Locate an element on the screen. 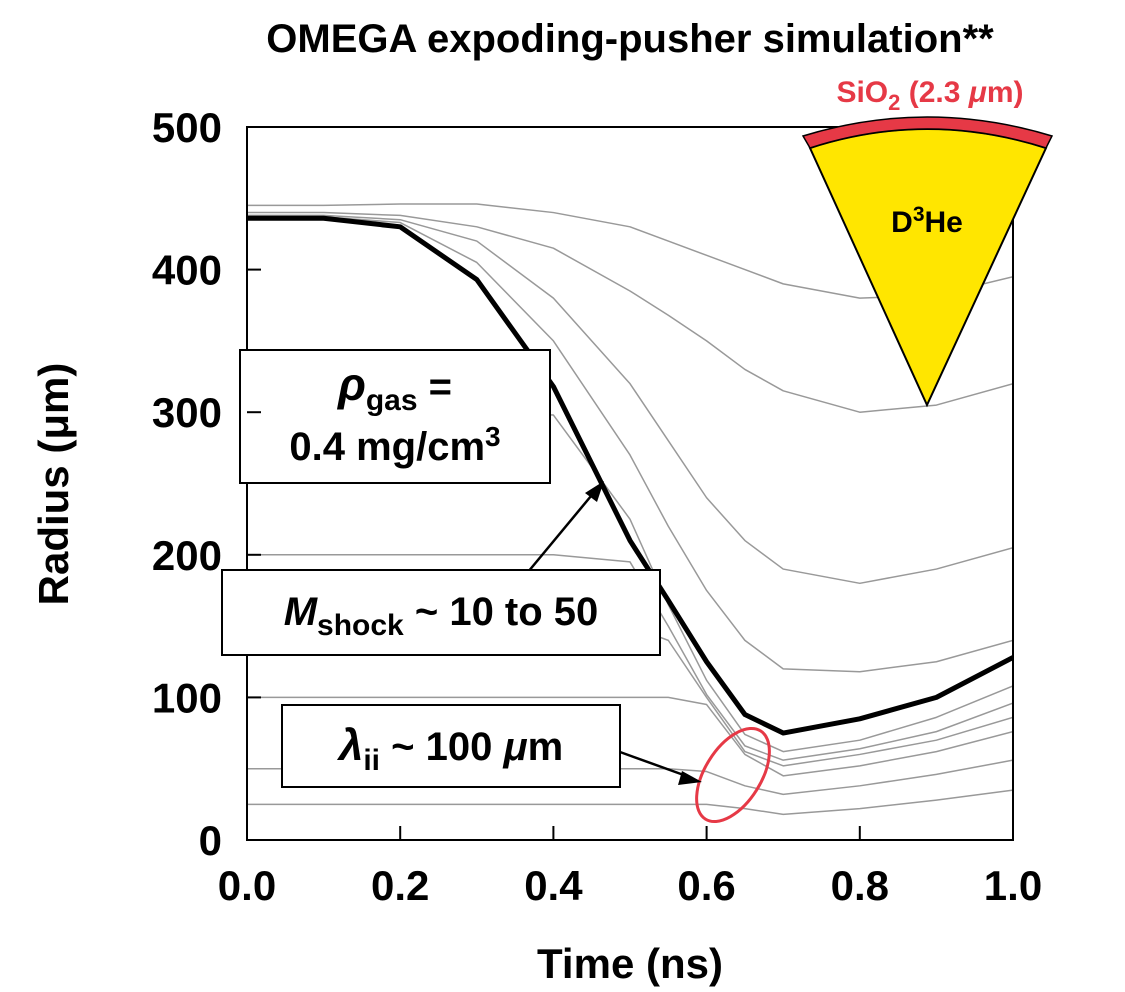 Image resolution: width=1125 pixels, height=992 pixels. x-tick-label: 0.8 is located at coordinates (860, 885).